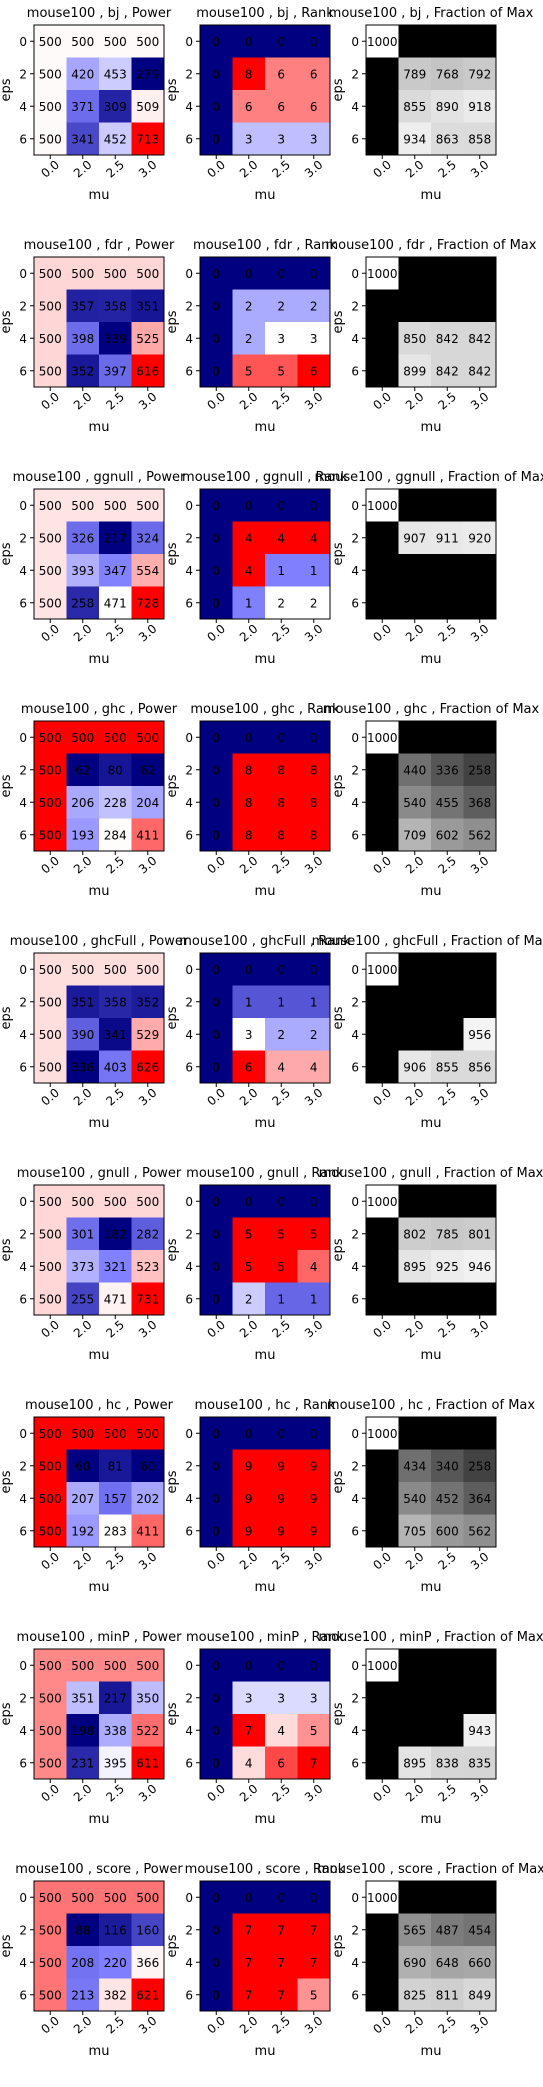 The width and height of the screenshot is (543, 2087). Describe the element at coordinates (249, 1531) in the screenshot. I see `cell-value-label: 9` at that location.